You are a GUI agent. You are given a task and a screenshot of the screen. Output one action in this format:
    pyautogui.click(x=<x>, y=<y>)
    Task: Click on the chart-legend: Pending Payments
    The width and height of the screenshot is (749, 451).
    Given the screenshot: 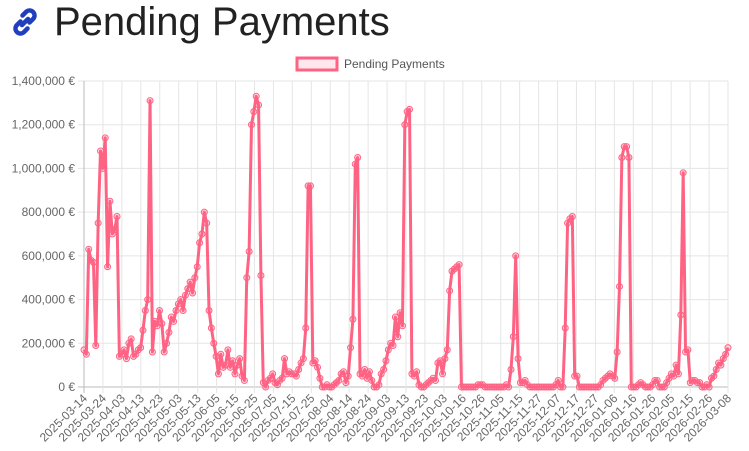 What is the action you would take?
    pyautogui.click(x=370, y=64)
    